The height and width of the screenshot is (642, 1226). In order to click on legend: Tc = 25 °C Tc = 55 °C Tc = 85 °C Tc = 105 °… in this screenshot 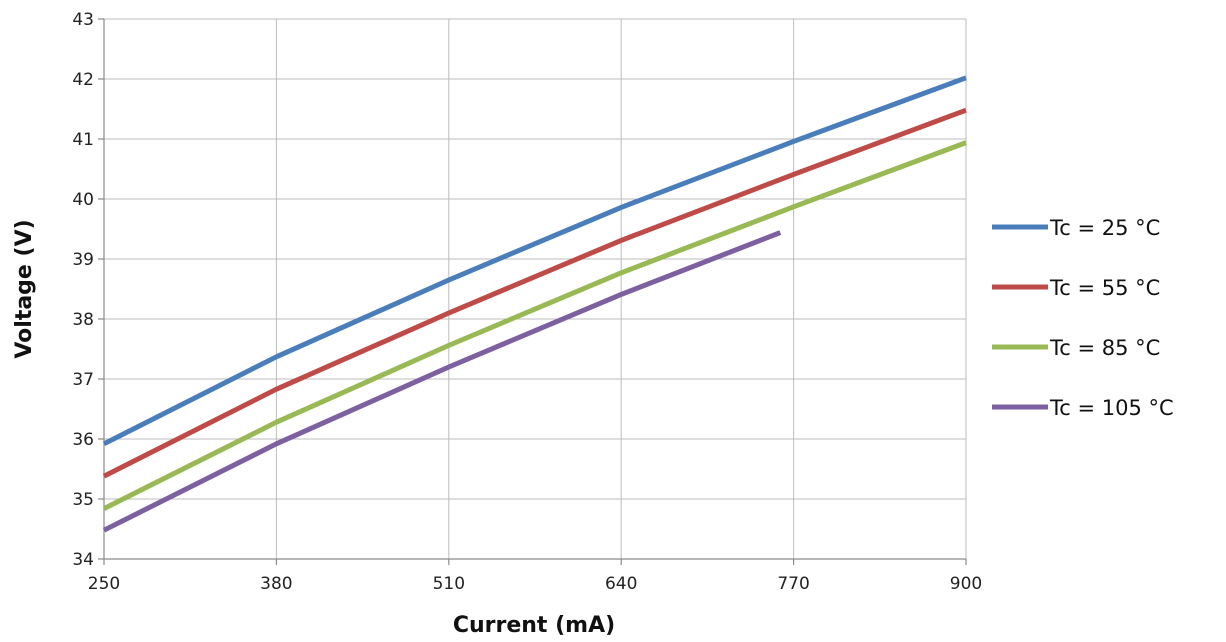, I will do `click(1083, 318)`.